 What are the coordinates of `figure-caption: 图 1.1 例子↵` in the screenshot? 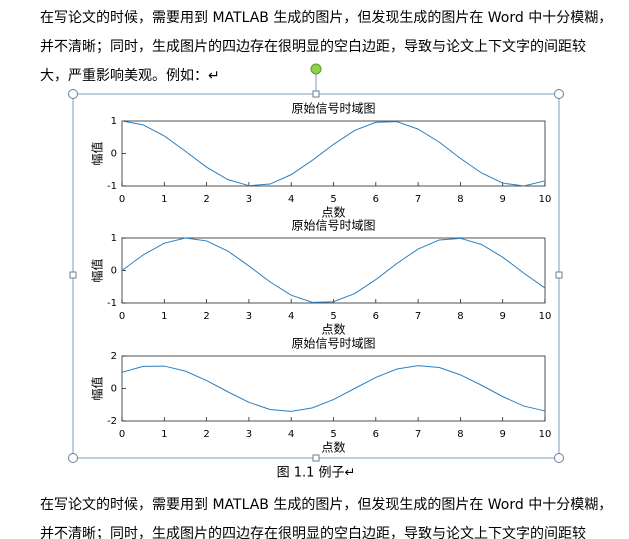 It's located at (316, 473).